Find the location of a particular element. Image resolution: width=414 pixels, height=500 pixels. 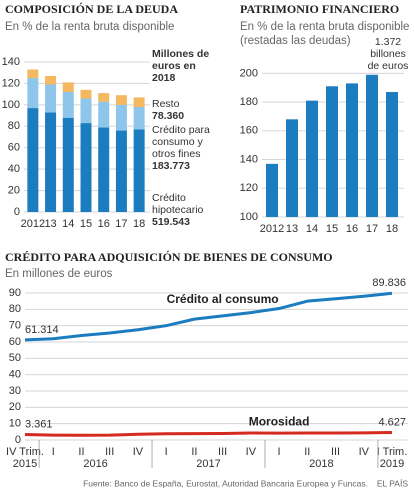

chart-subtitle: En % de la renta bruta disponible is located at coordinates (90, 27).